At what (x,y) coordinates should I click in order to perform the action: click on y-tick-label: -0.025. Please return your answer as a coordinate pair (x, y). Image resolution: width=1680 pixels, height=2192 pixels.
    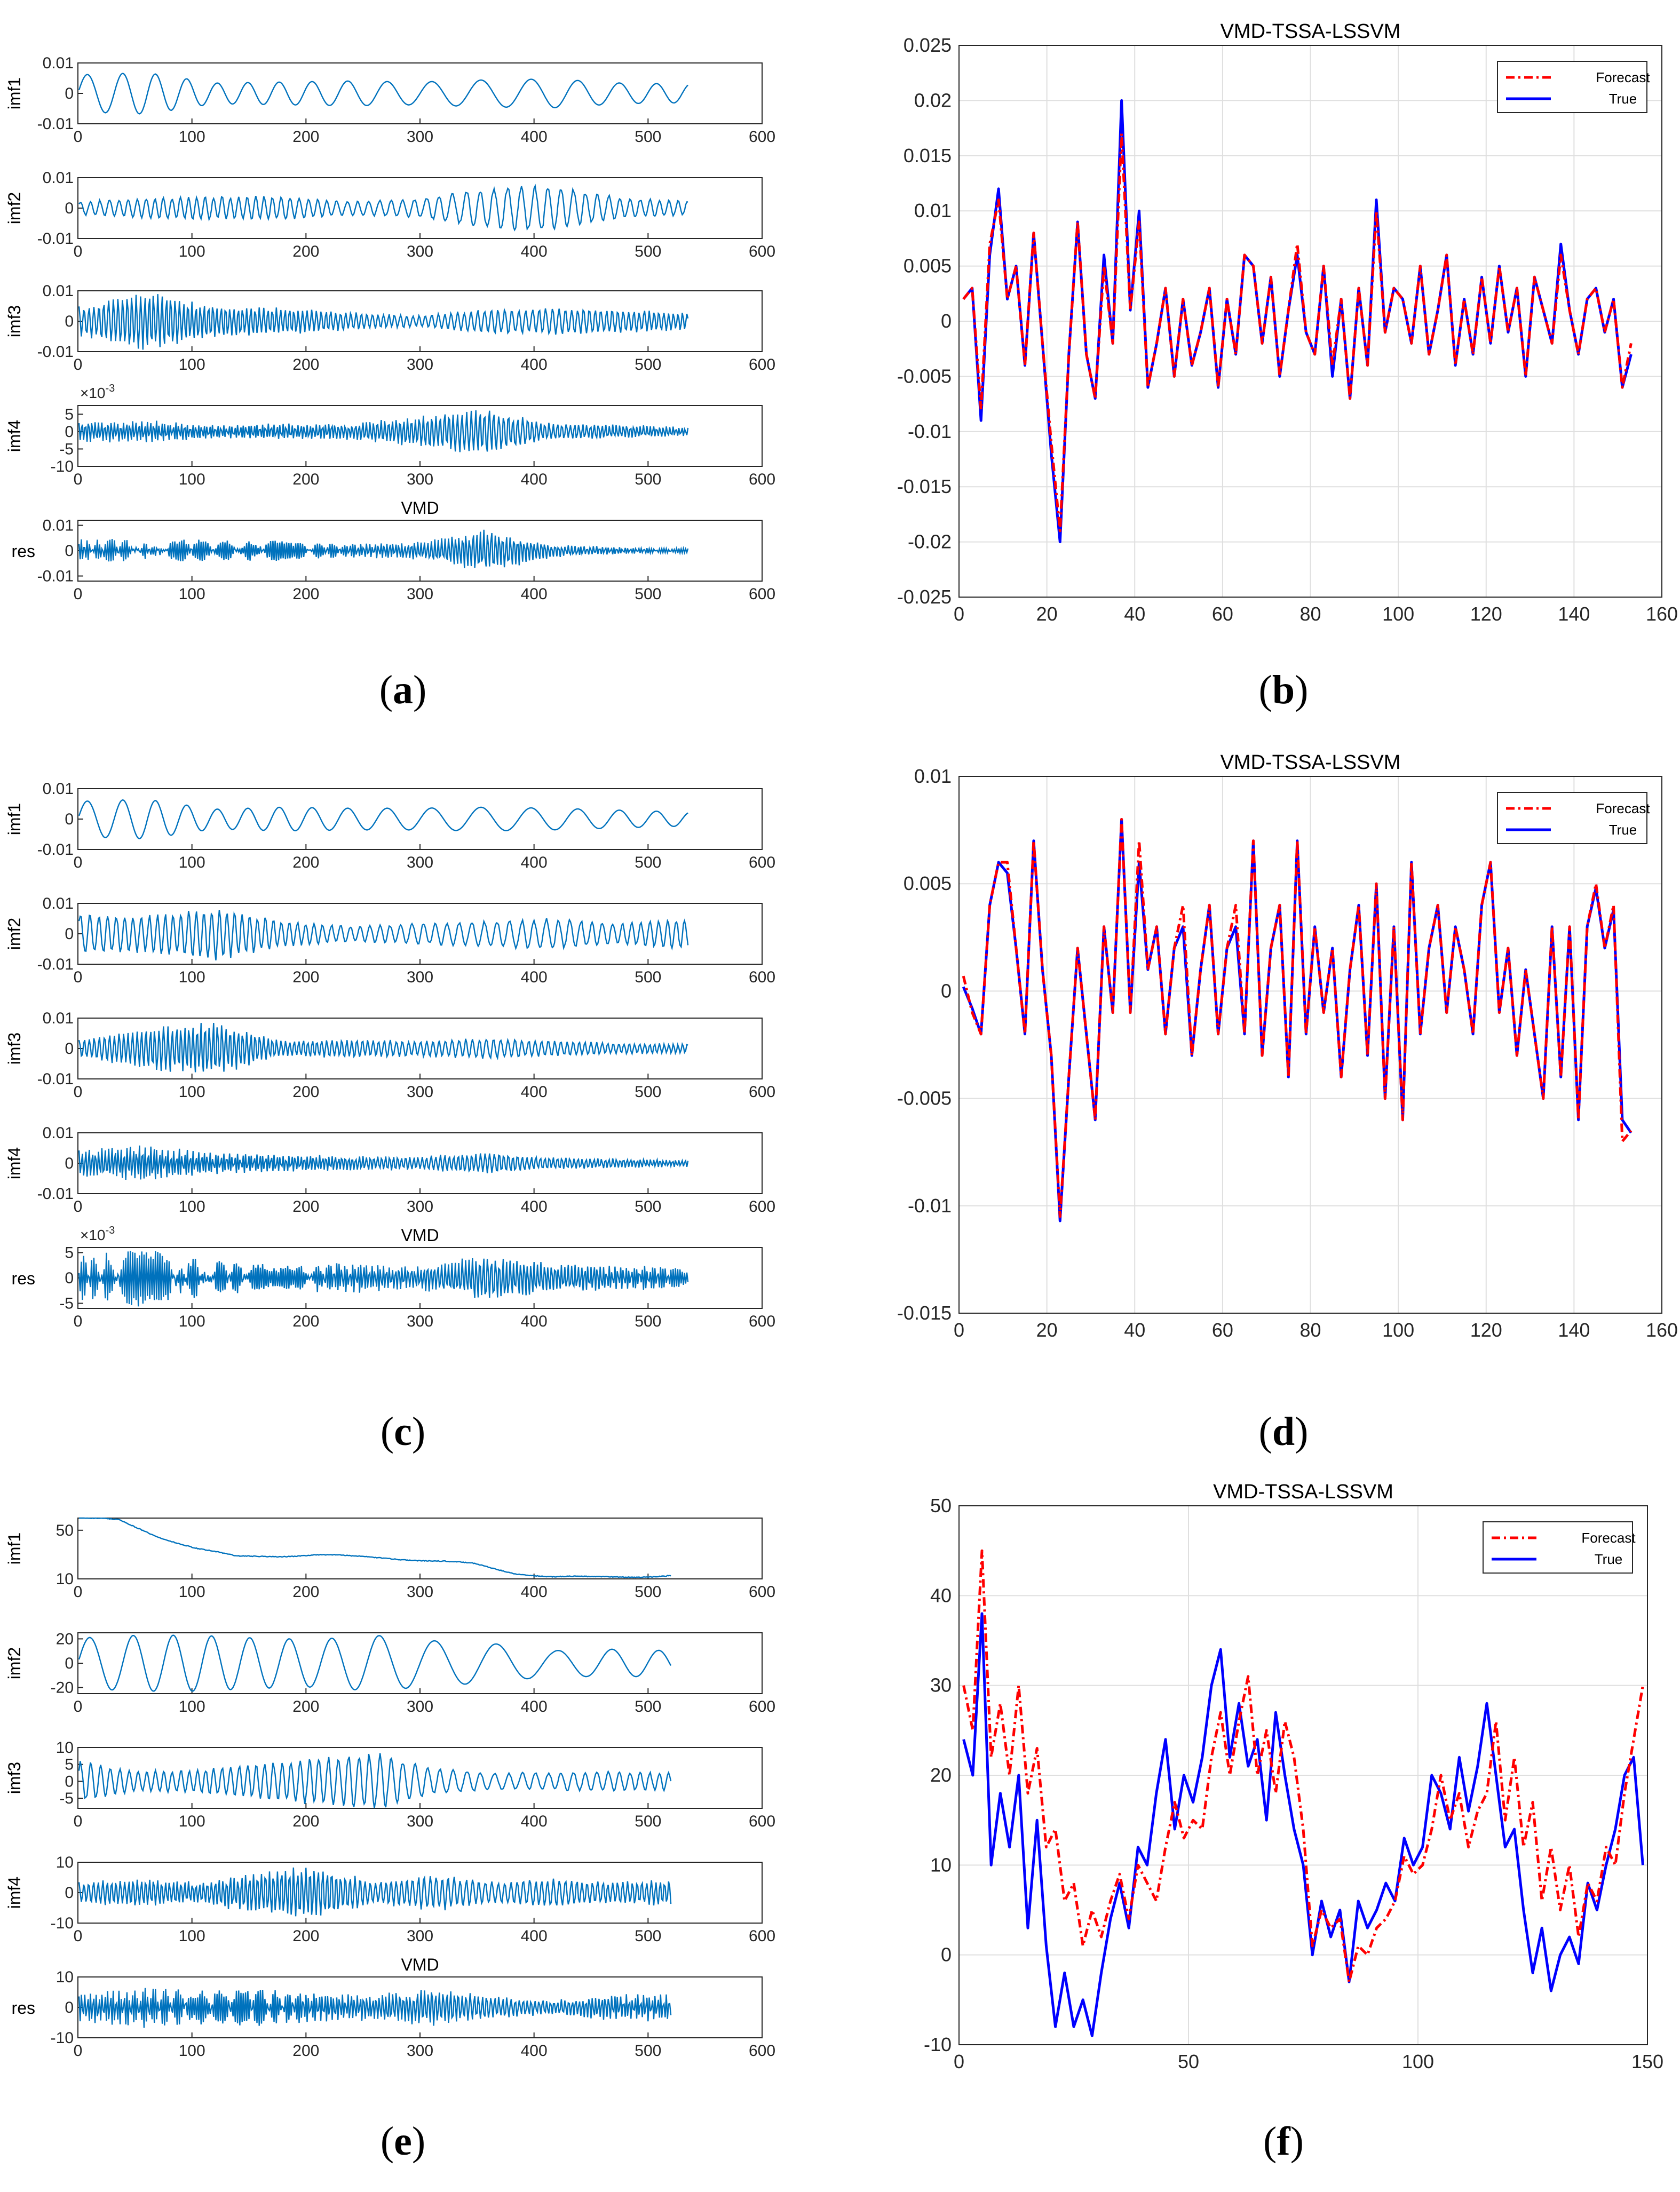
    Looking at the image, I should click on (925, 597).